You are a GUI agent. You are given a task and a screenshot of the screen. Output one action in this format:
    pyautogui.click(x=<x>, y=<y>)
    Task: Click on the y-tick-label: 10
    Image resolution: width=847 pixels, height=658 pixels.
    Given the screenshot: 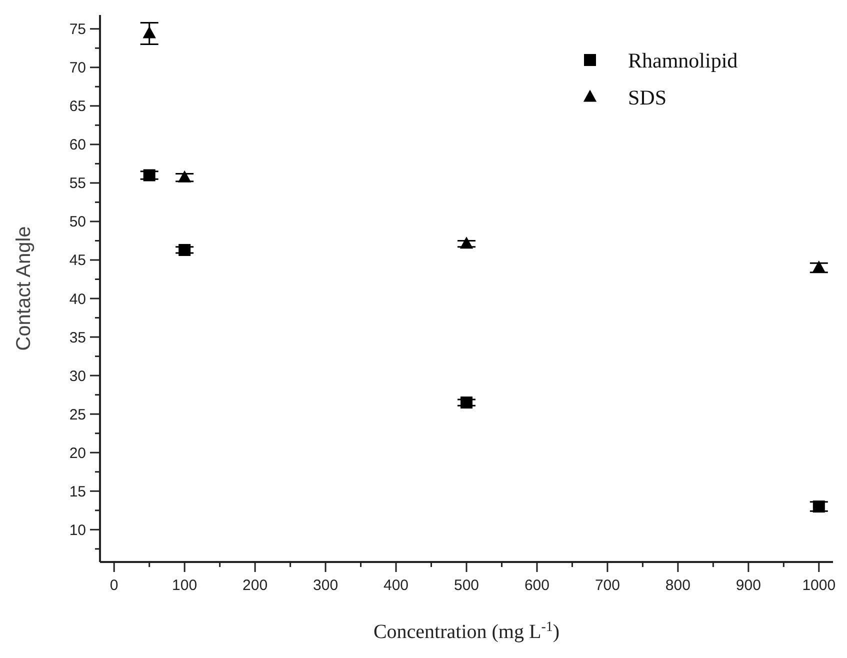 What is the action you would take?
    pyautogui.click(x=77, y=530)
    